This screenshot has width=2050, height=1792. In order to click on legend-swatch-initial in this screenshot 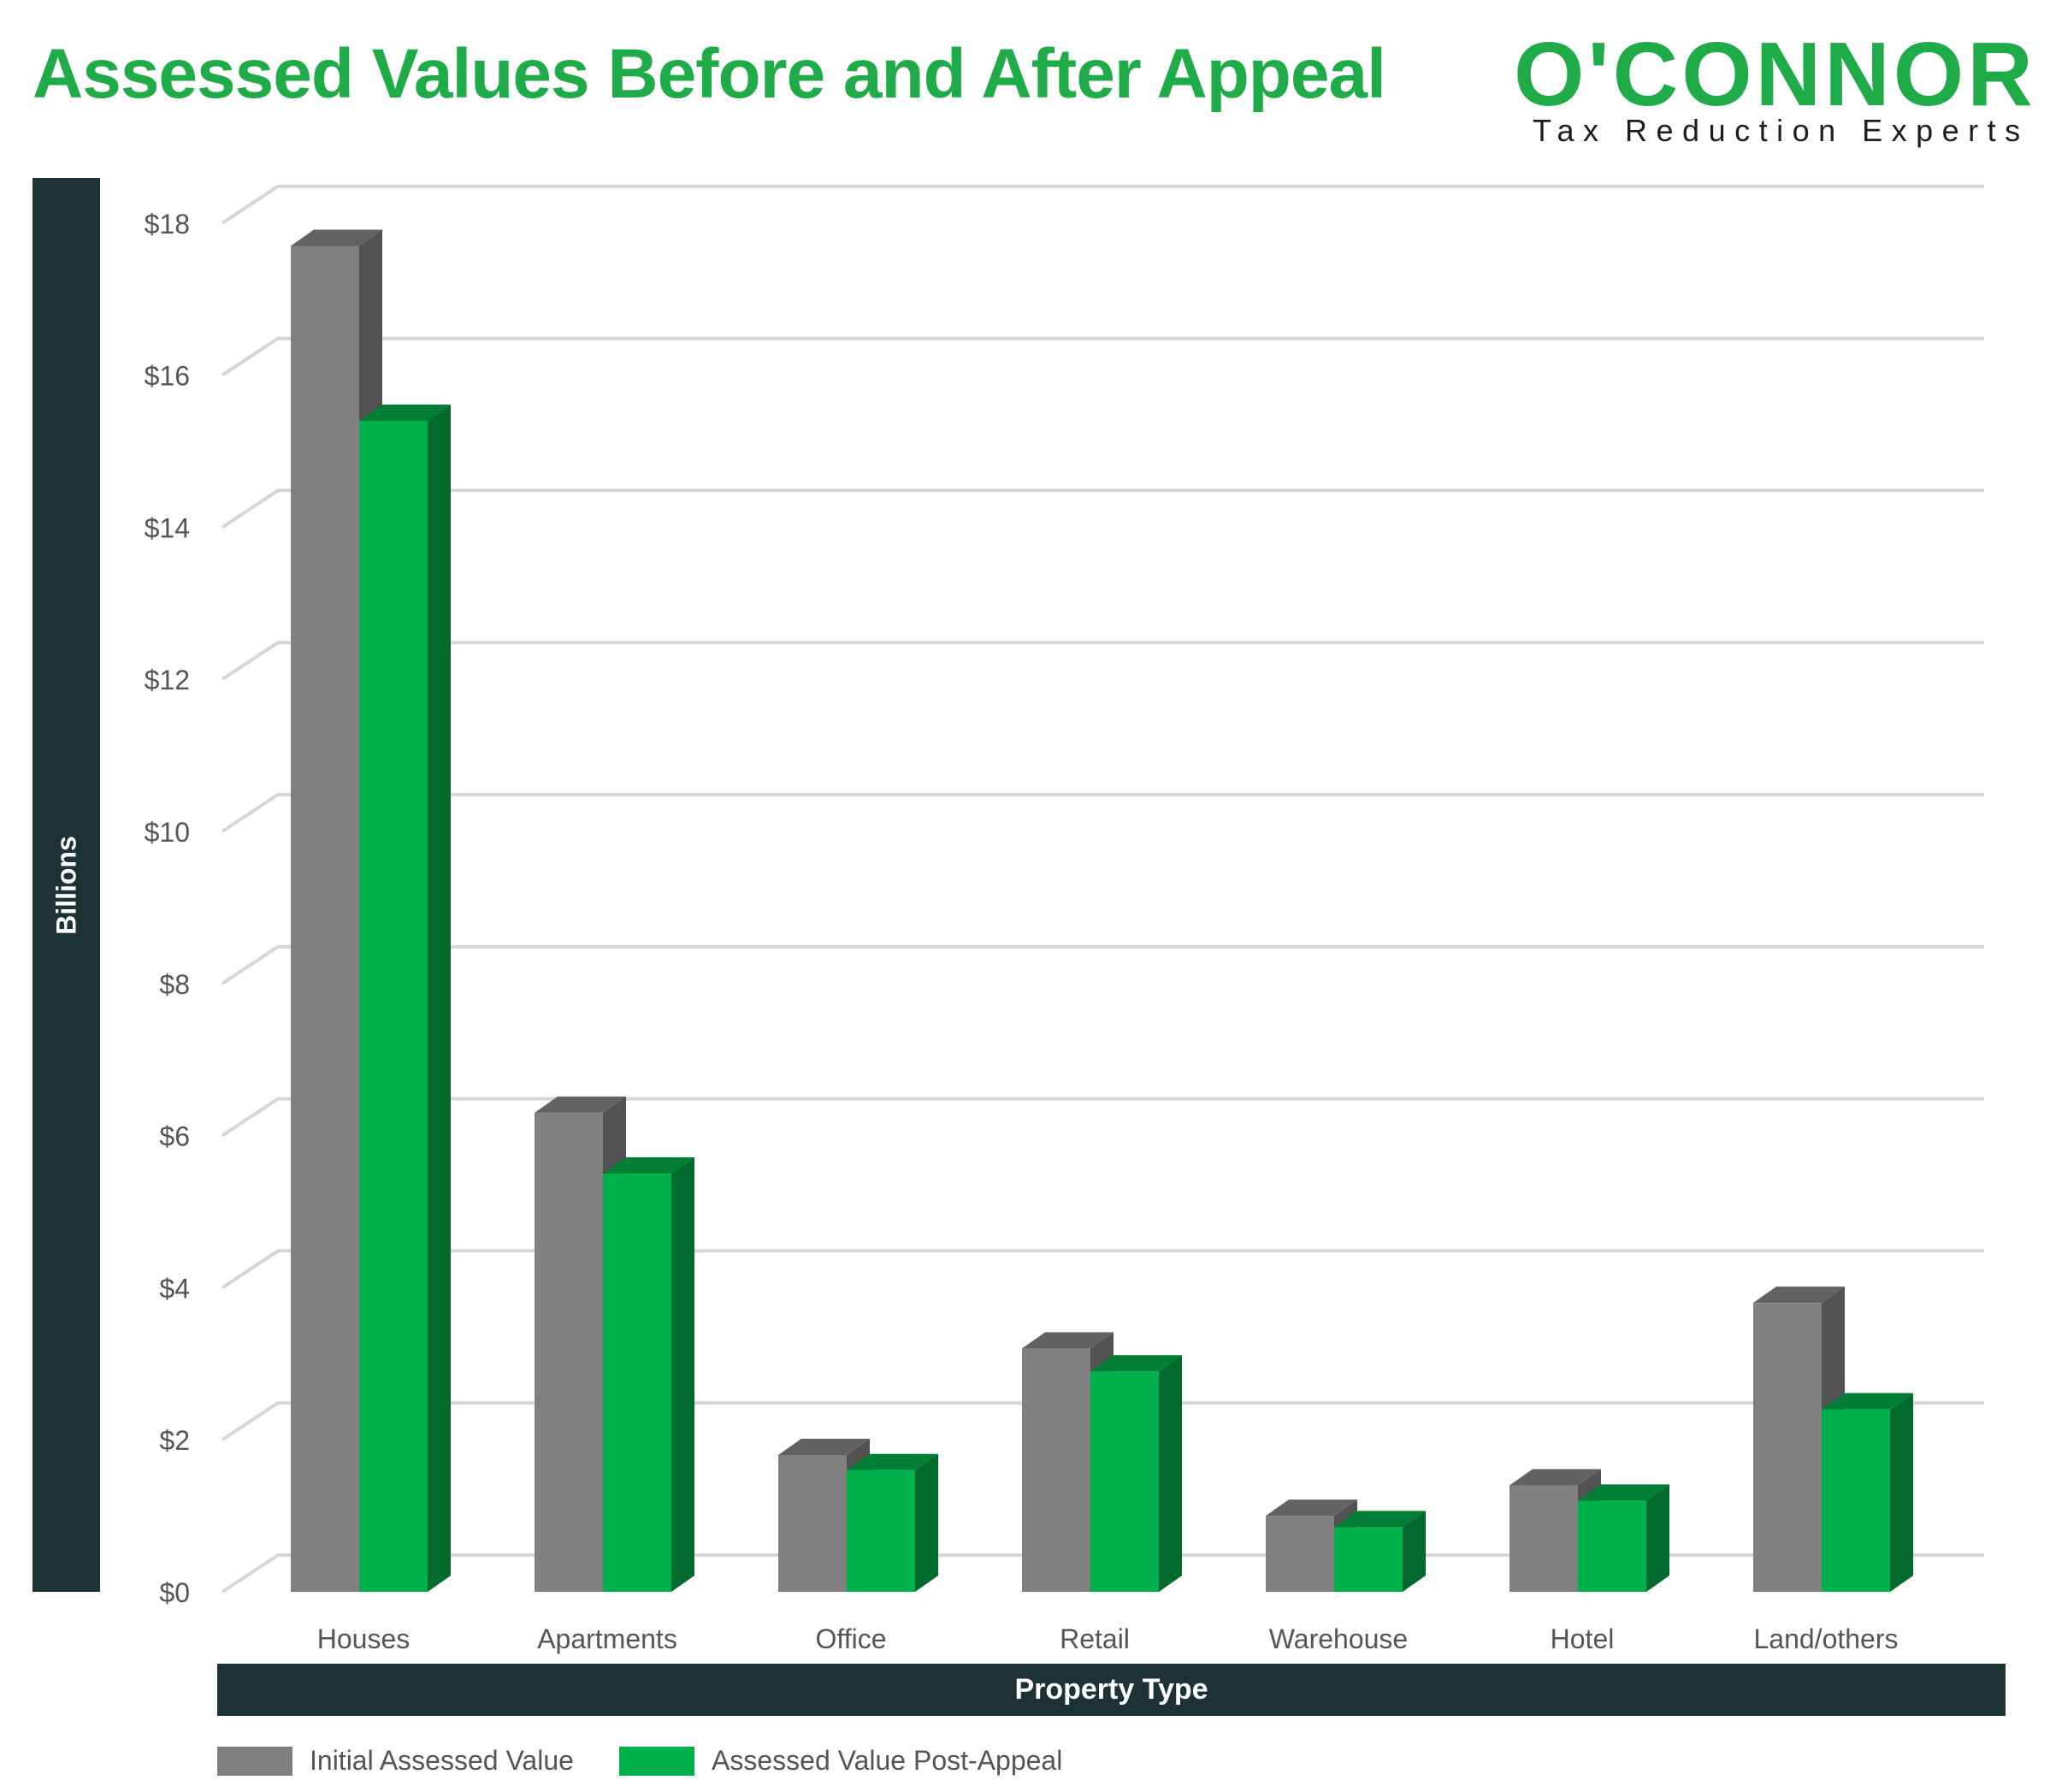, I will do `click(254, 1761)`.